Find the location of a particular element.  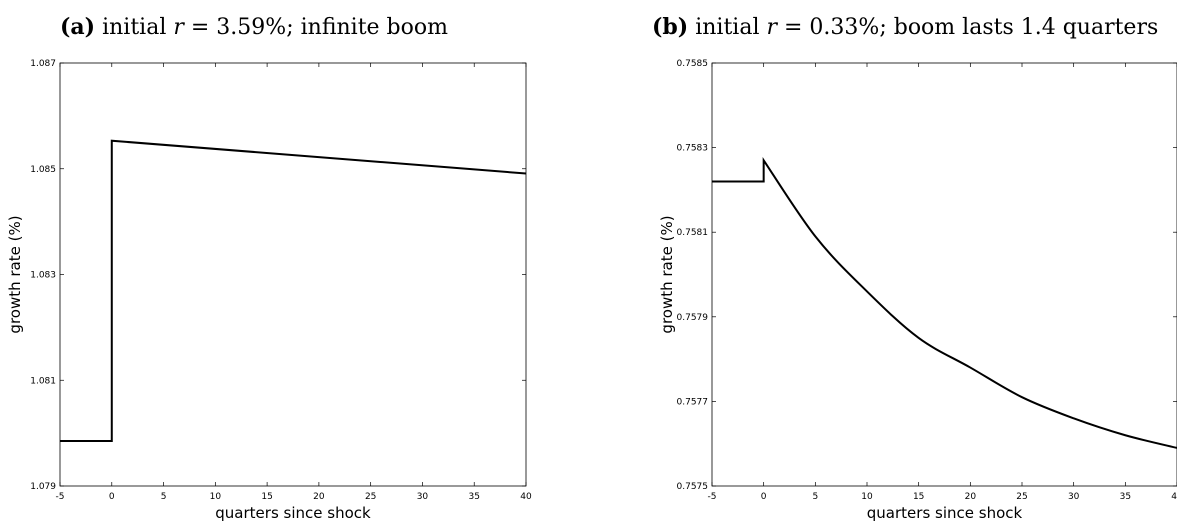

panel-b-xtick-label: -5 is located at coordinates (712, 497).